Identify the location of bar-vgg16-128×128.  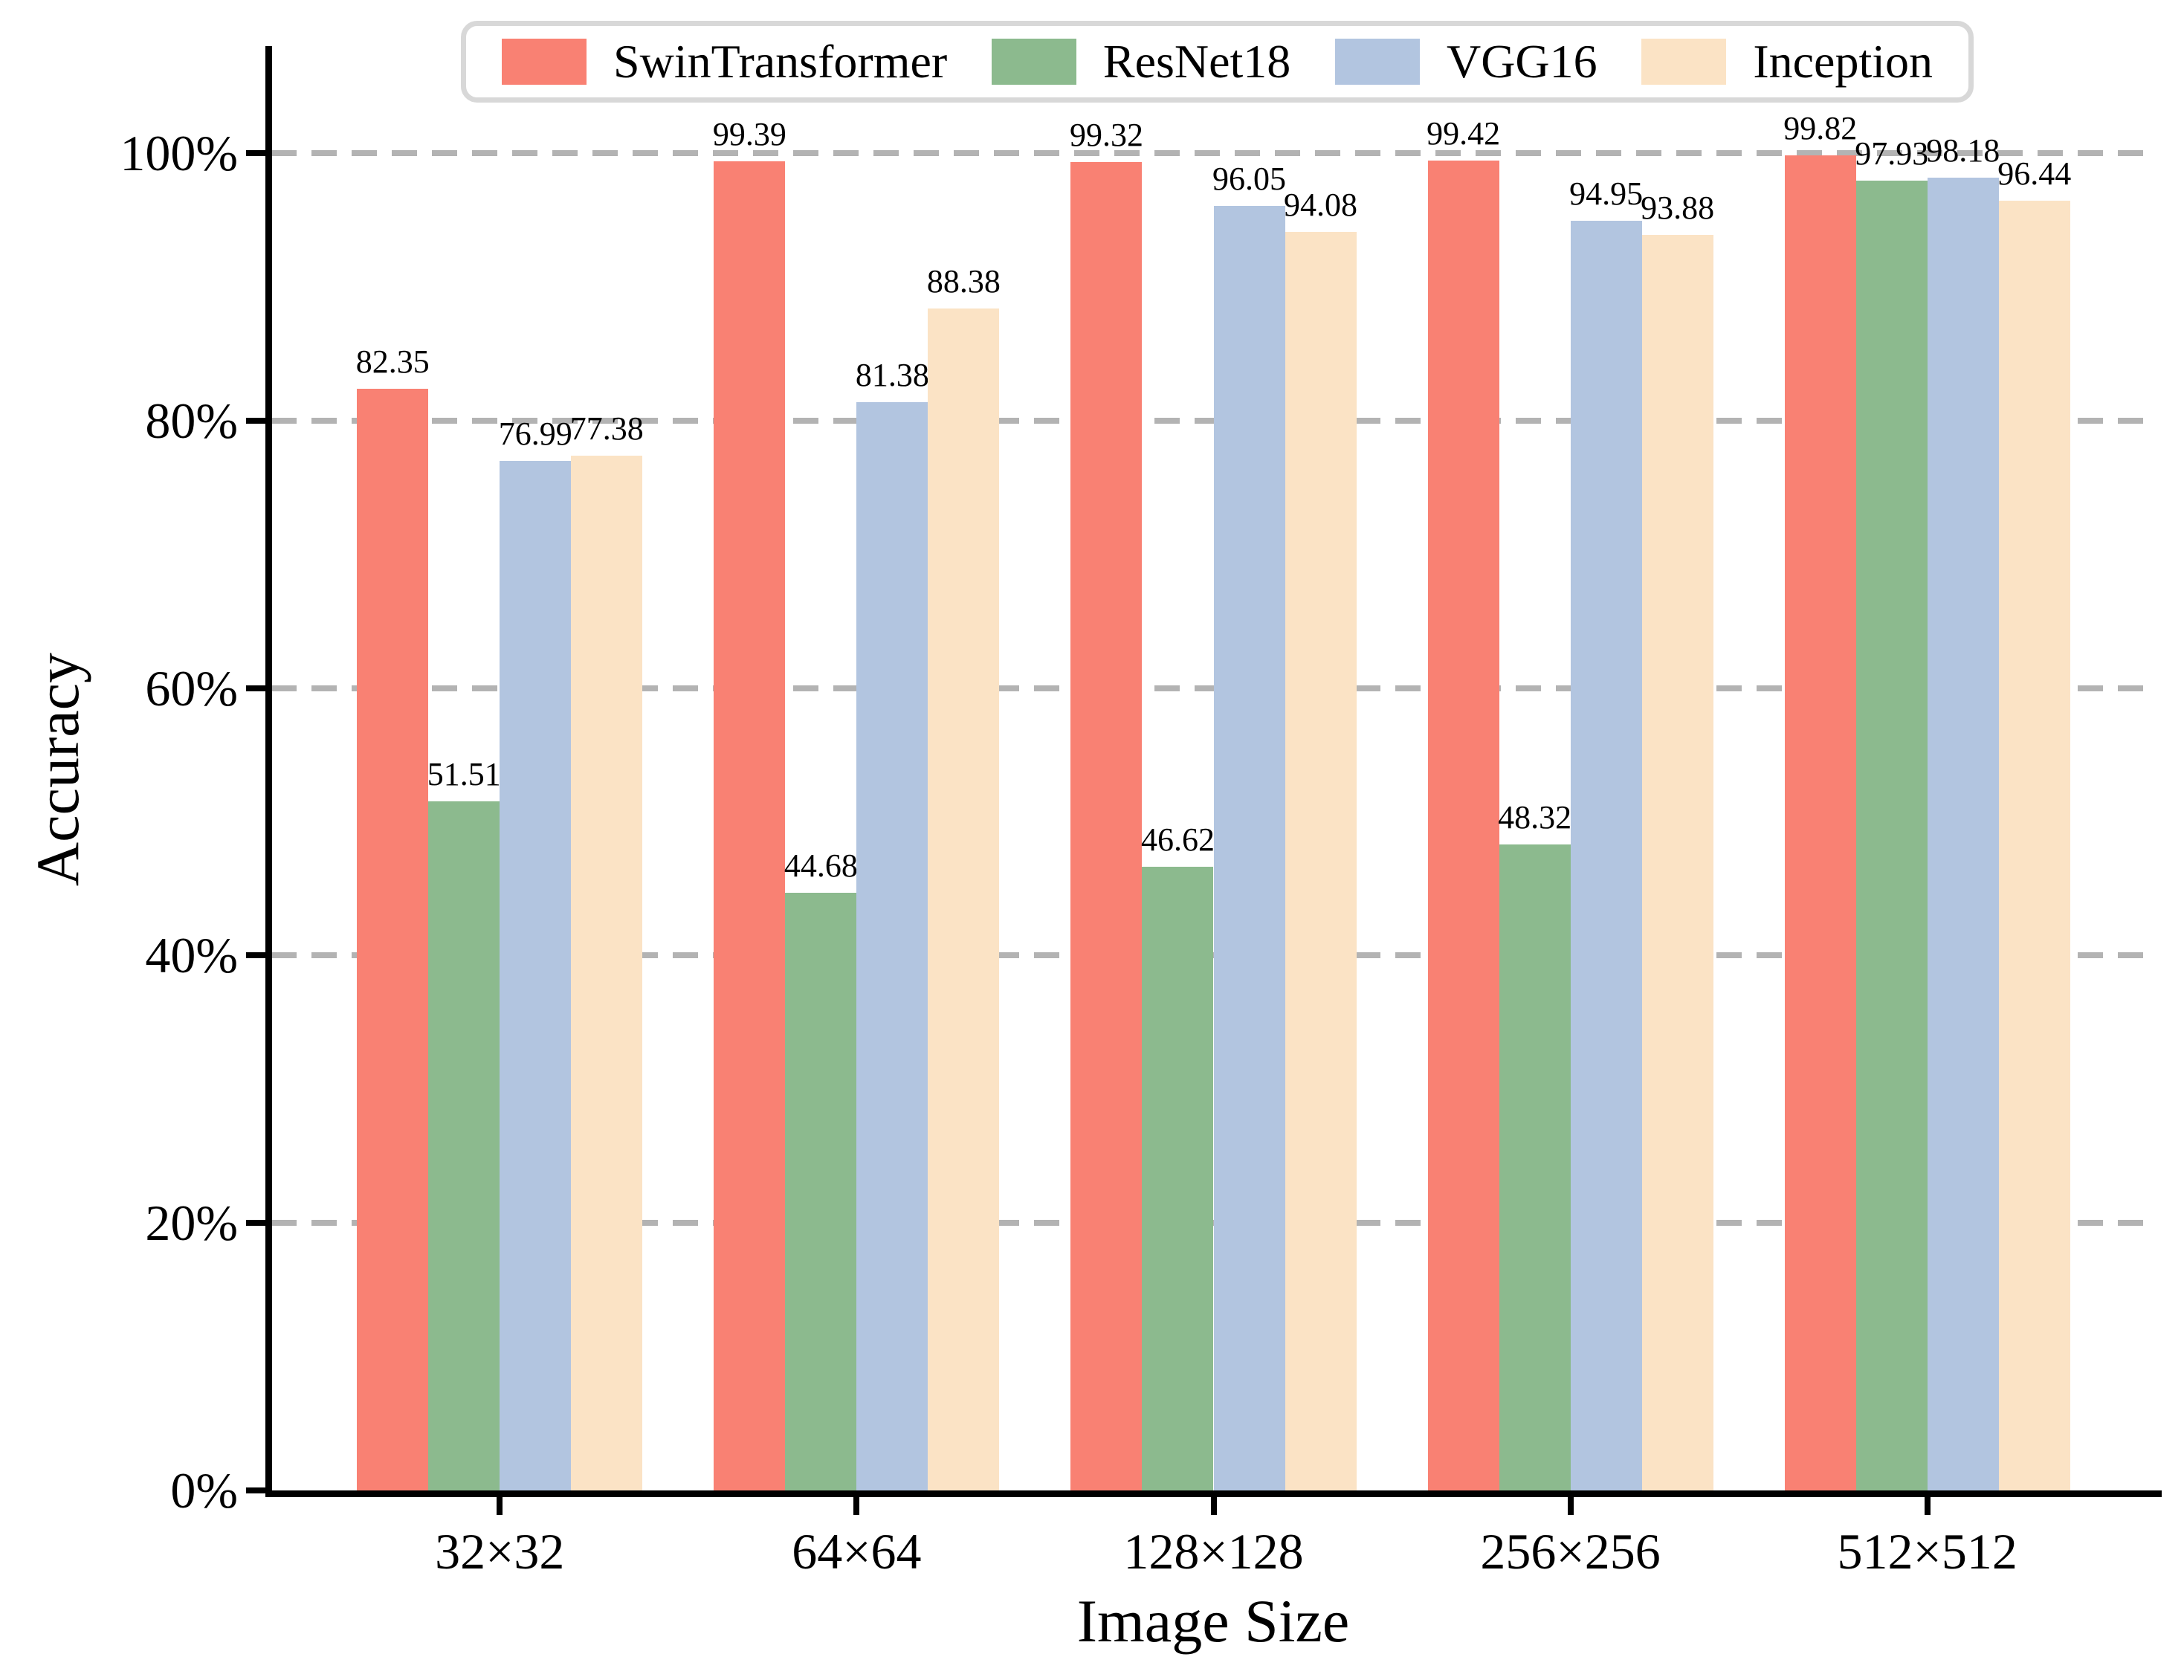
(1249, 848).